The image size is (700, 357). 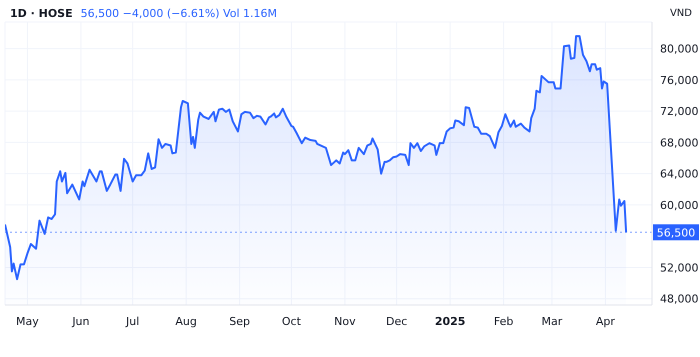 What do you see at coordinates (132, 321) in the screenshot?
I see `x-tick-label: Jul` at bounding box center [132, 321].